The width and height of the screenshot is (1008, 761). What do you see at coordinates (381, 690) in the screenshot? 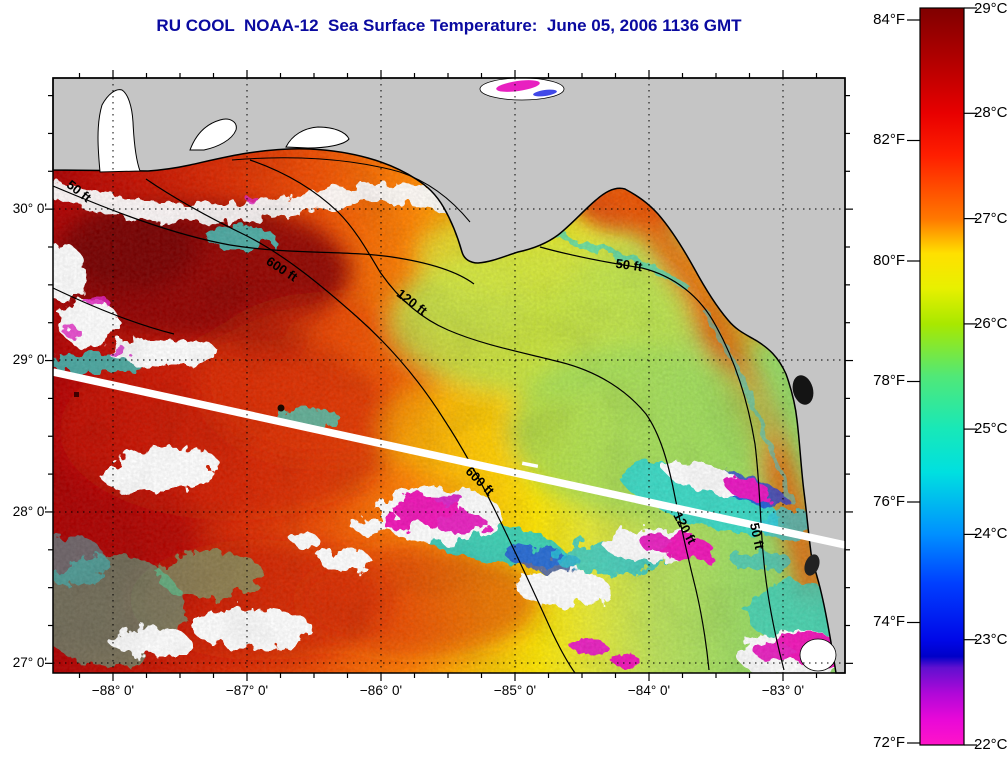
I see `x-tick-label: −86° 0'` at bounding box center [381, 690].